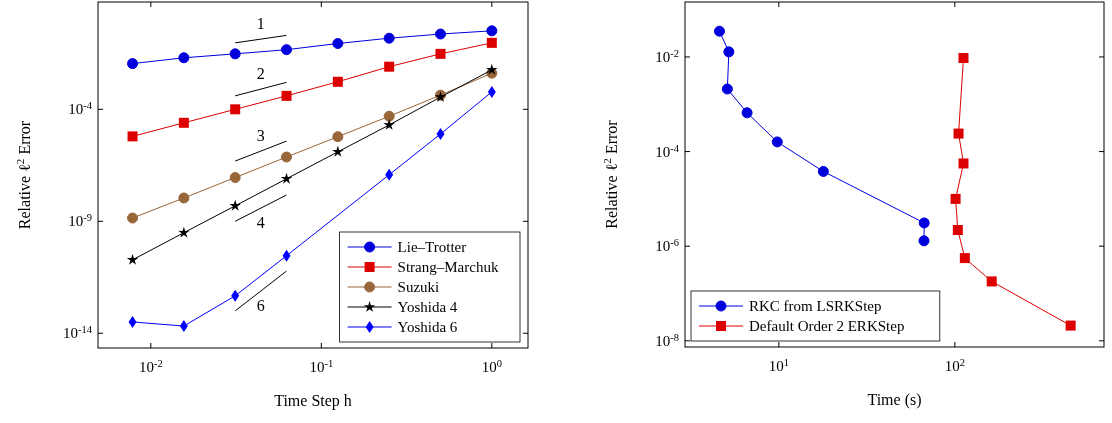 The width and height of the screenshot is (1112, 423). Describe the element at coordinates (260, 223) in the screenshot. I see `annotation: 4` at that location.